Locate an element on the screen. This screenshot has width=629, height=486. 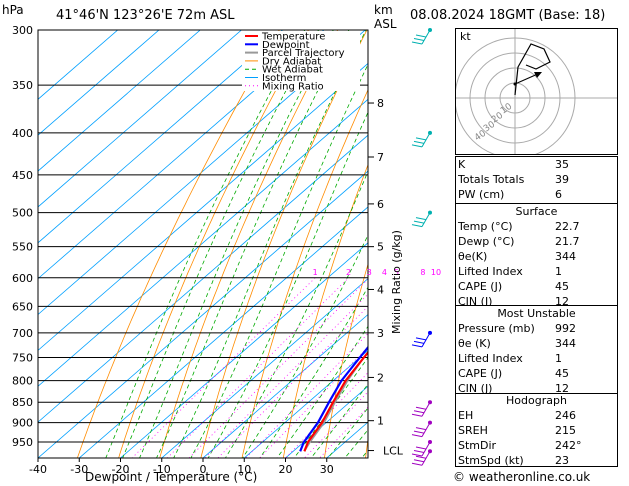
index-label: Totals Totals is located at coordinates (491, 179).